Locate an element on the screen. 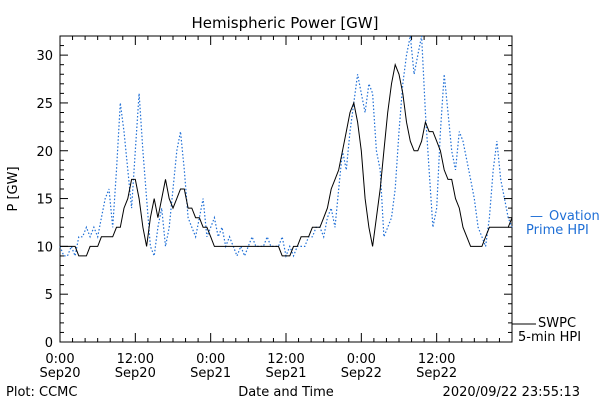 Image resolution: width=600 pixels, height=400 pixels. footer-plot-credit: Plot: CCMC is located at coordinates (41, 392).